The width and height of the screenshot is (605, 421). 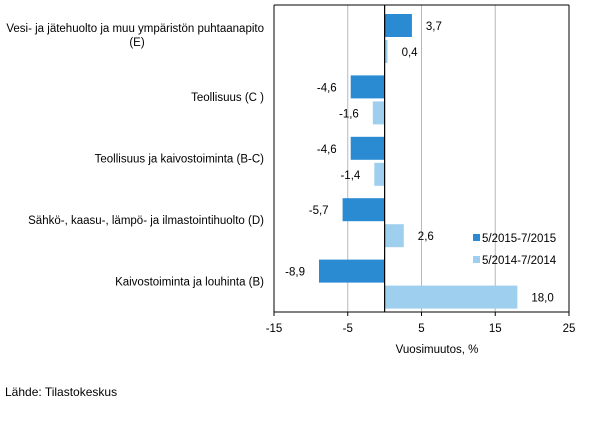 I want to click on x-tick-label: -15, so click(x=274, y=329).